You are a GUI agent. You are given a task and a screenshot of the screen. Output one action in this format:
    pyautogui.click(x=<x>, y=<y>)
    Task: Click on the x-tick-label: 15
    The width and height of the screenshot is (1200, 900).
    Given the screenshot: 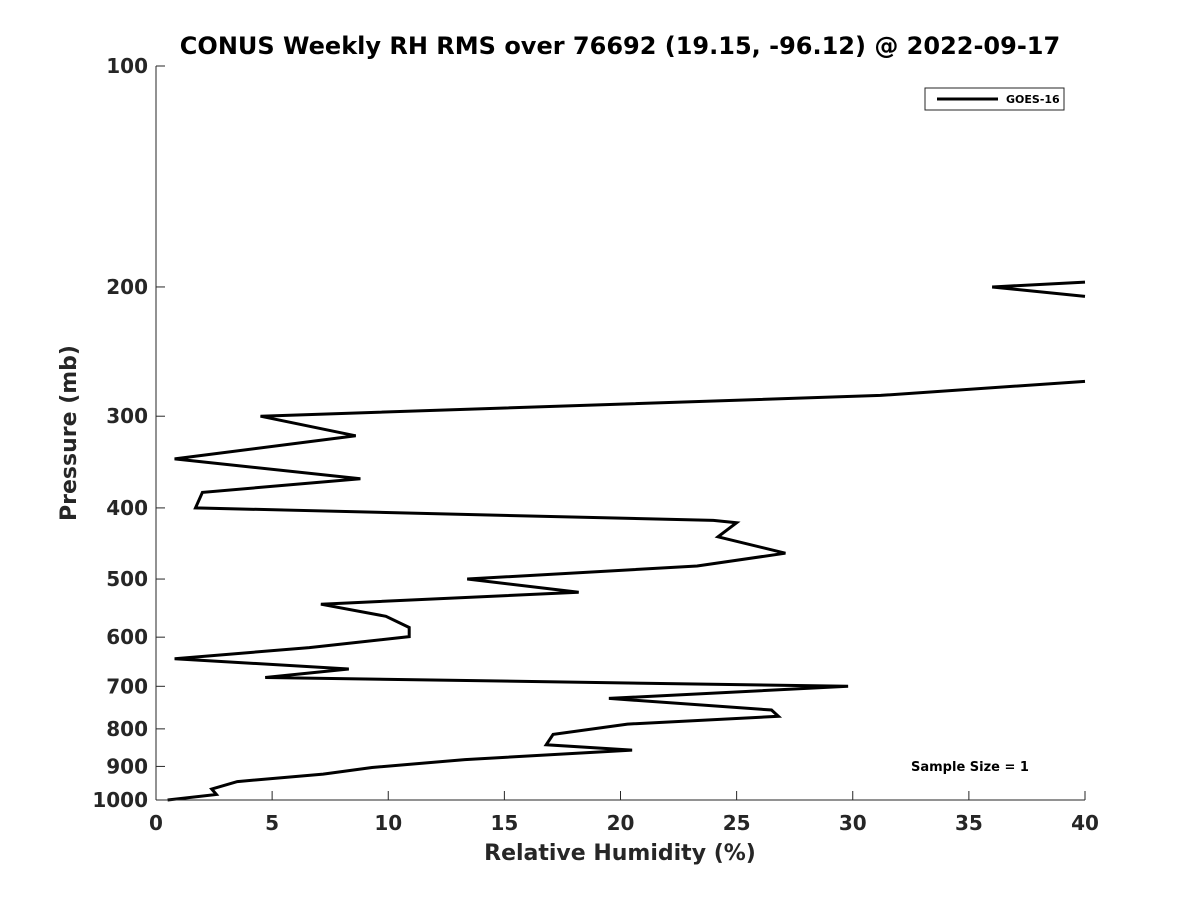 What is the action you would take?
    pyautogui.click(x=504, y=823)
    